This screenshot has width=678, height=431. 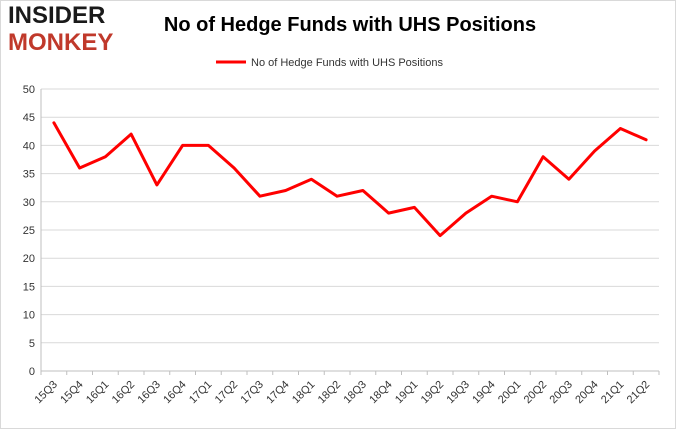 I want to click on x-tick-label: 21Q1, so click(x=613, y=393).